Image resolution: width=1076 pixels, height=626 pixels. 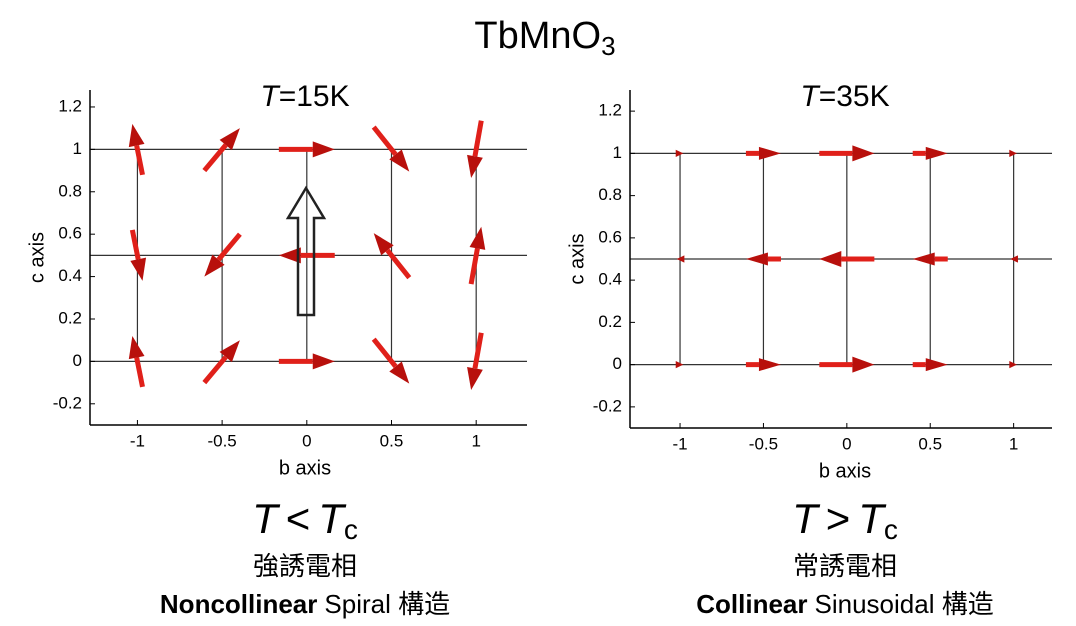 I want to click on condition-op: >, so click(x=838, y=518).